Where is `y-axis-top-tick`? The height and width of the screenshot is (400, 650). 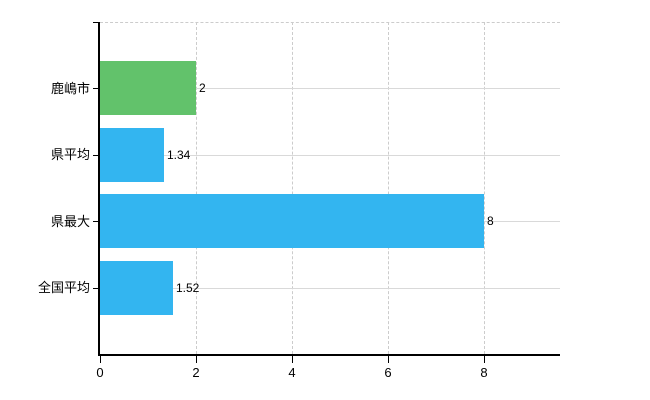
y-axis-top-tick is located at coordinates (96, 22).